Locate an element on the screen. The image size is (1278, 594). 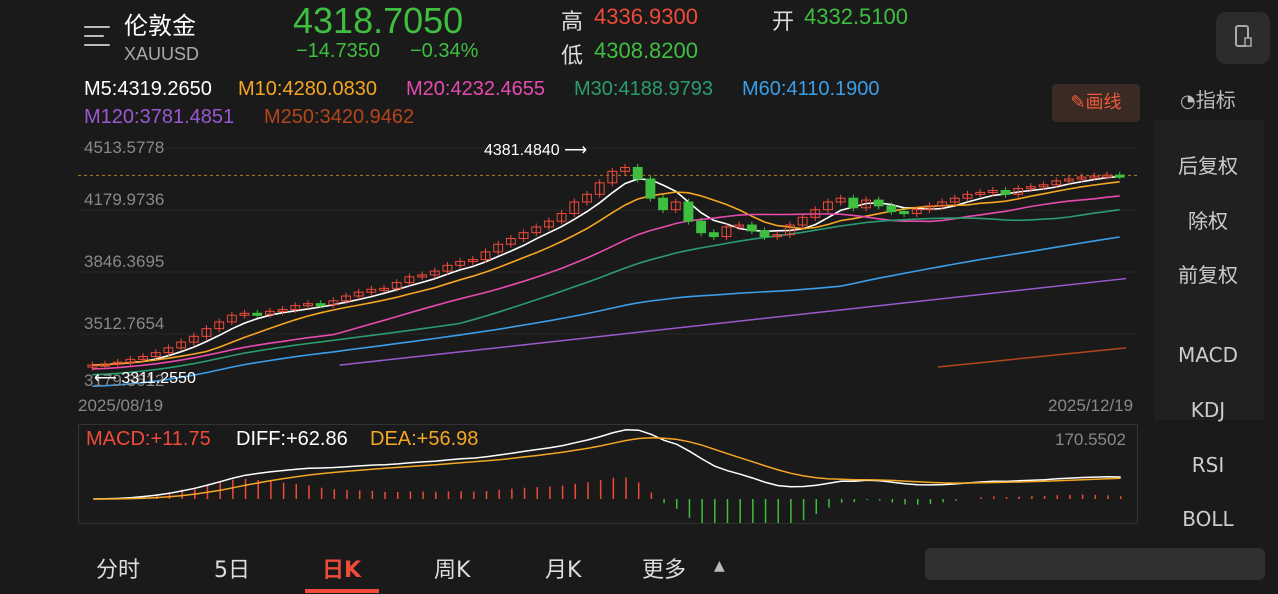
ma60-value: M60:4110.1900 is located at coordinates (811, 89).